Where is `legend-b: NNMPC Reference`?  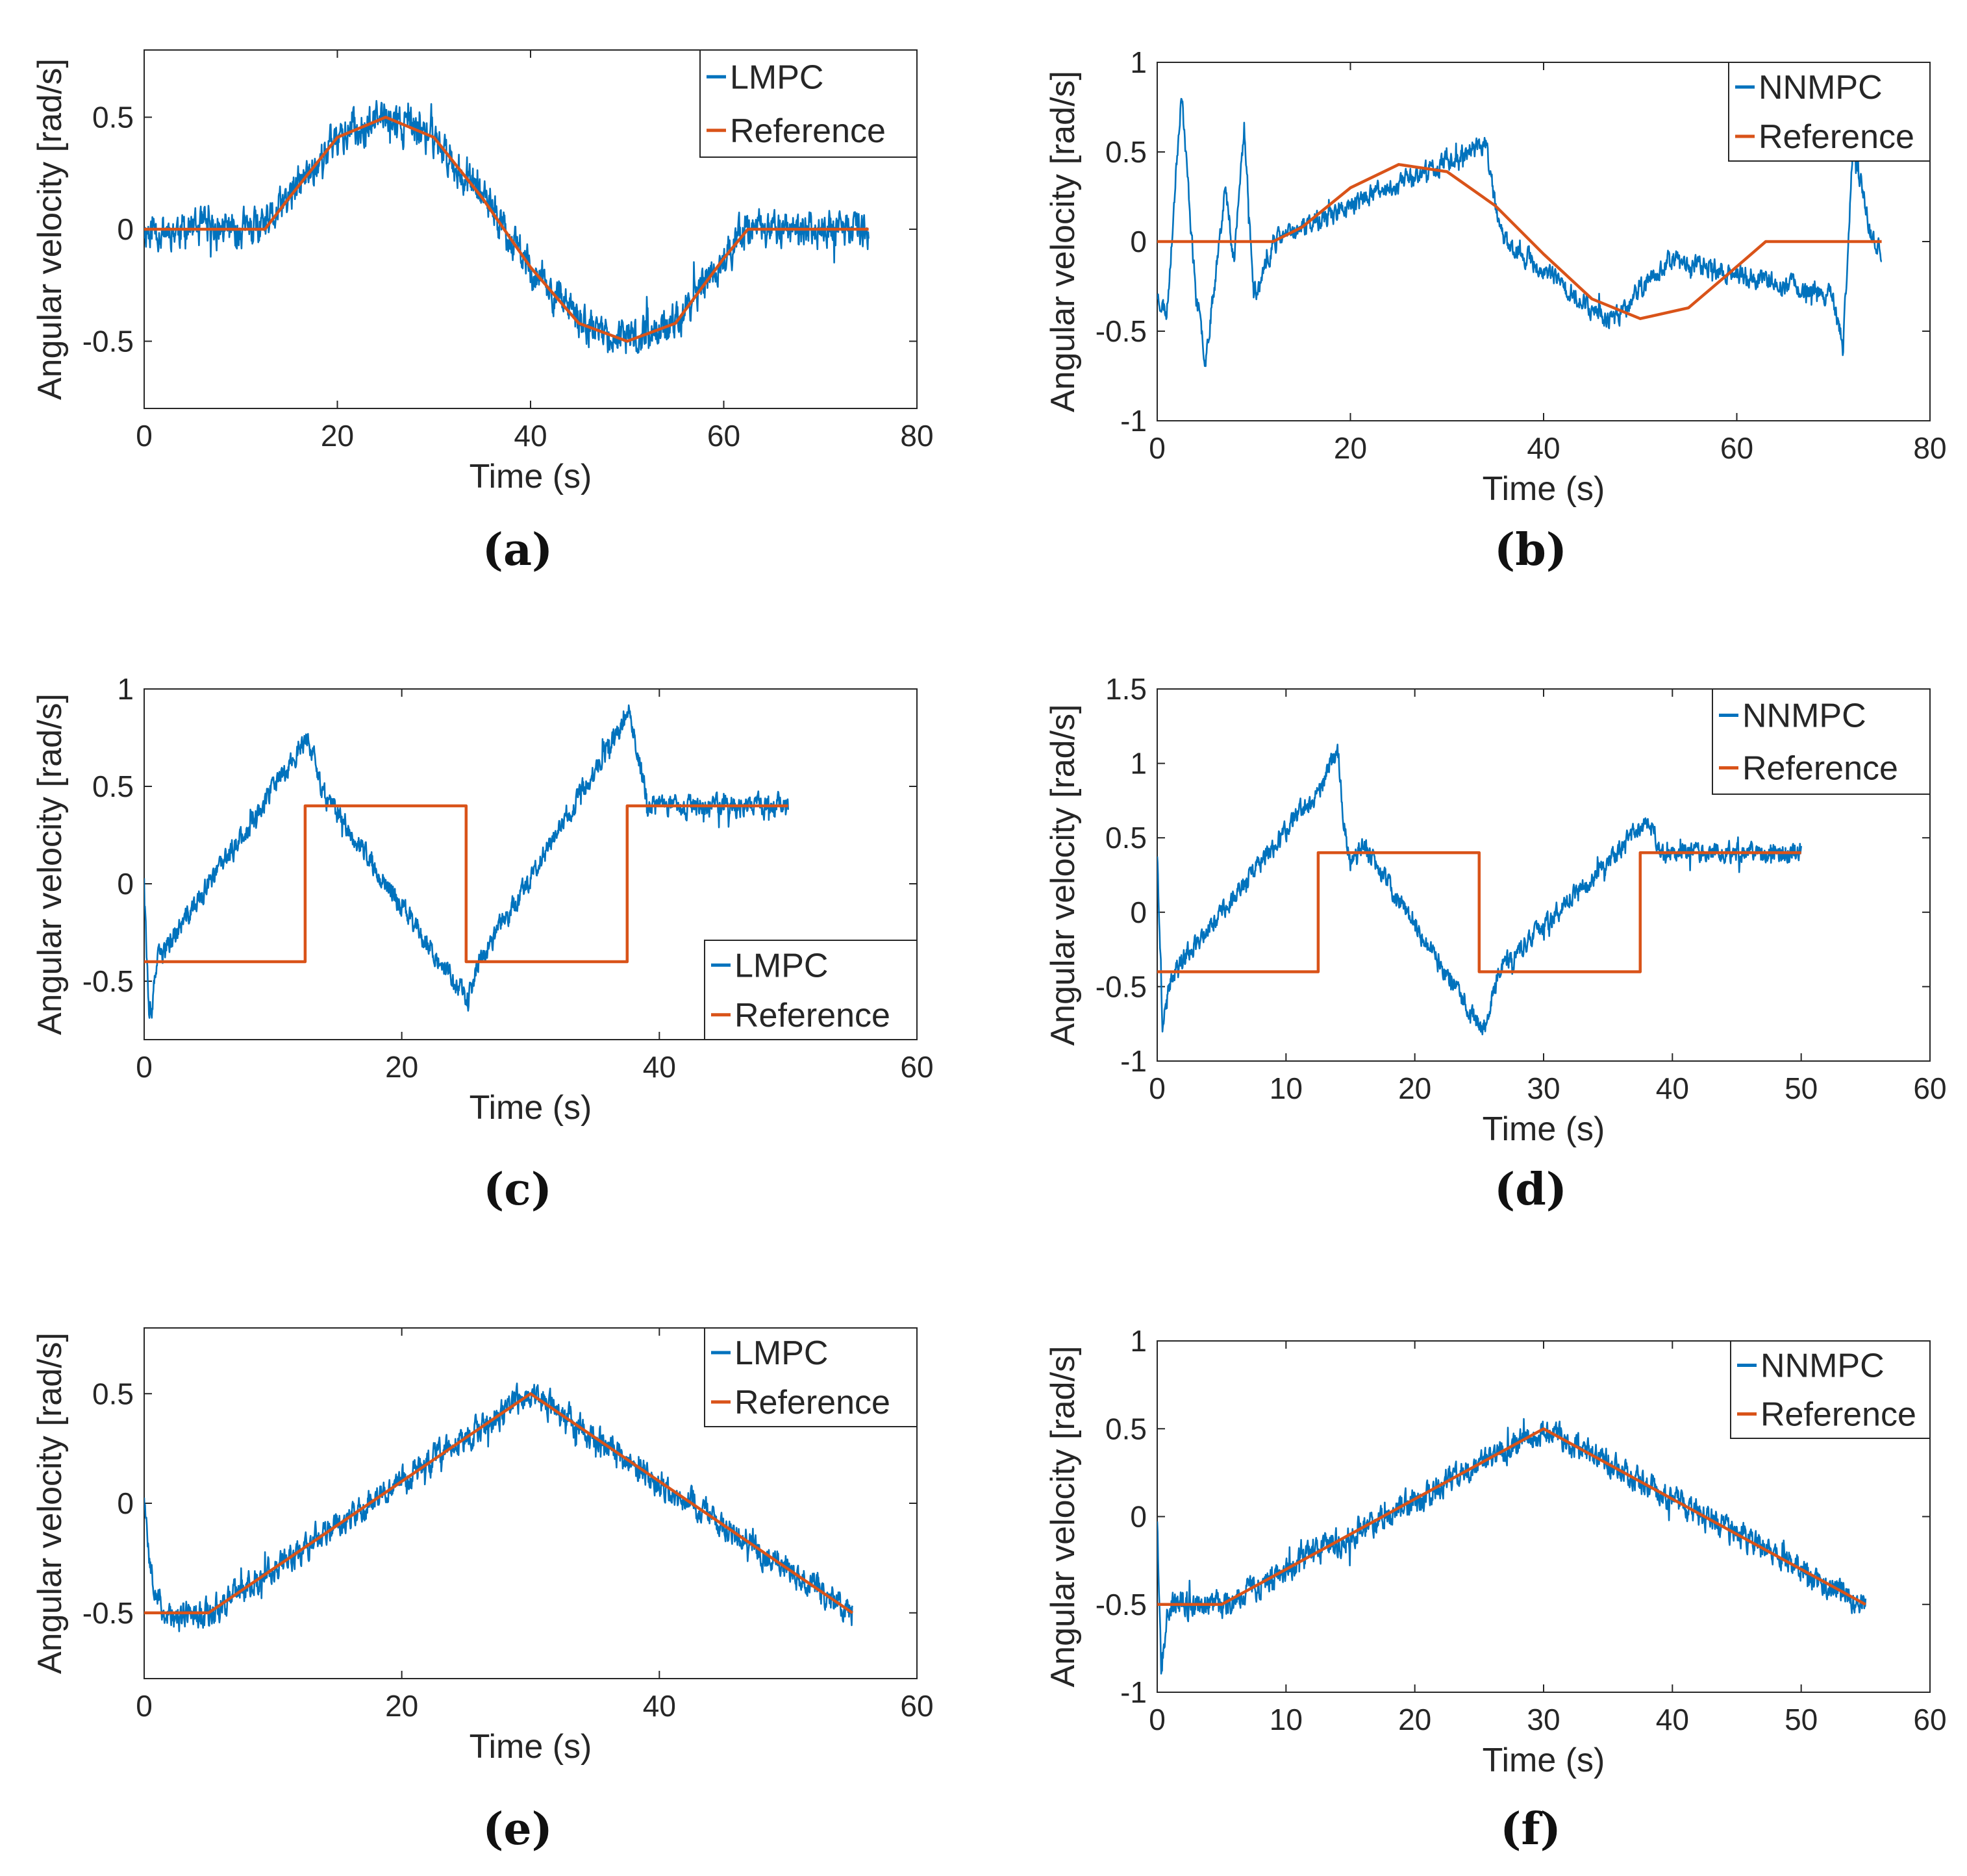
legend-b: NNMPC Reference is located at coordinates (1829, 112).